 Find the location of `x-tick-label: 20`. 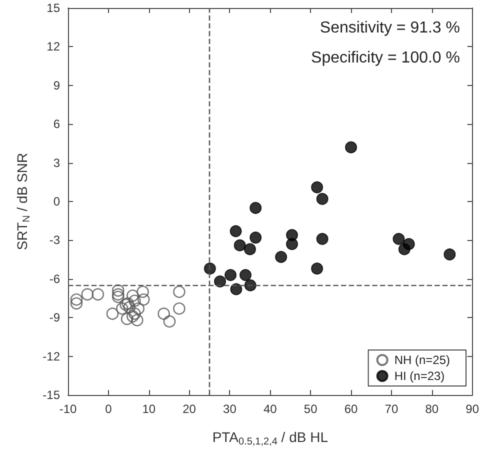

x-tick-label: 20 is located at coordinates (189, 409).